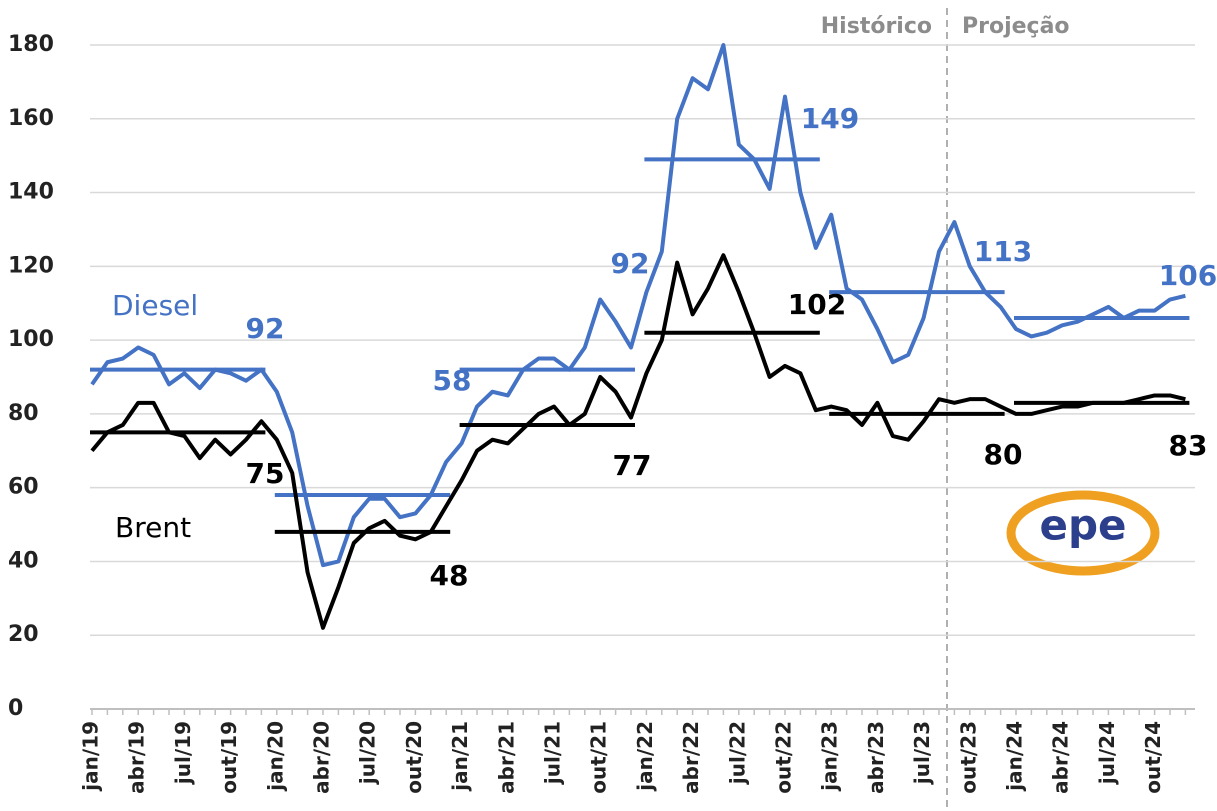  What do you see at coordinates (275, 756) in the screenshot?
I see `x-tick-label: jan/20` at bounding box center [275, 756].